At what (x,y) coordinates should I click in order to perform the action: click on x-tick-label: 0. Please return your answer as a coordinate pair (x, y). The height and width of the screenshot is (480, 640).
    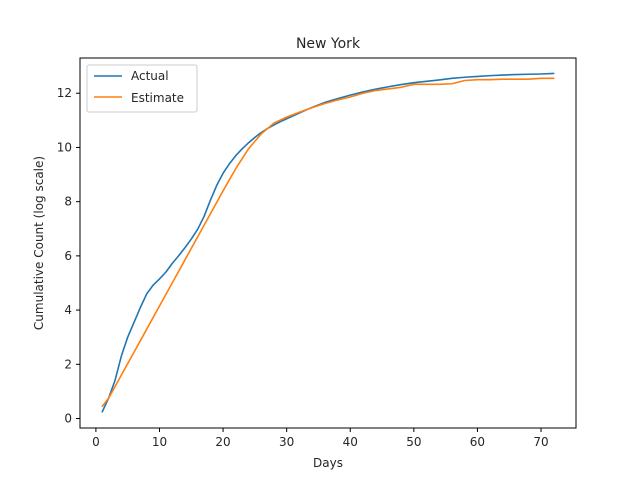
    Looking at the image, I should click on (96, 442).